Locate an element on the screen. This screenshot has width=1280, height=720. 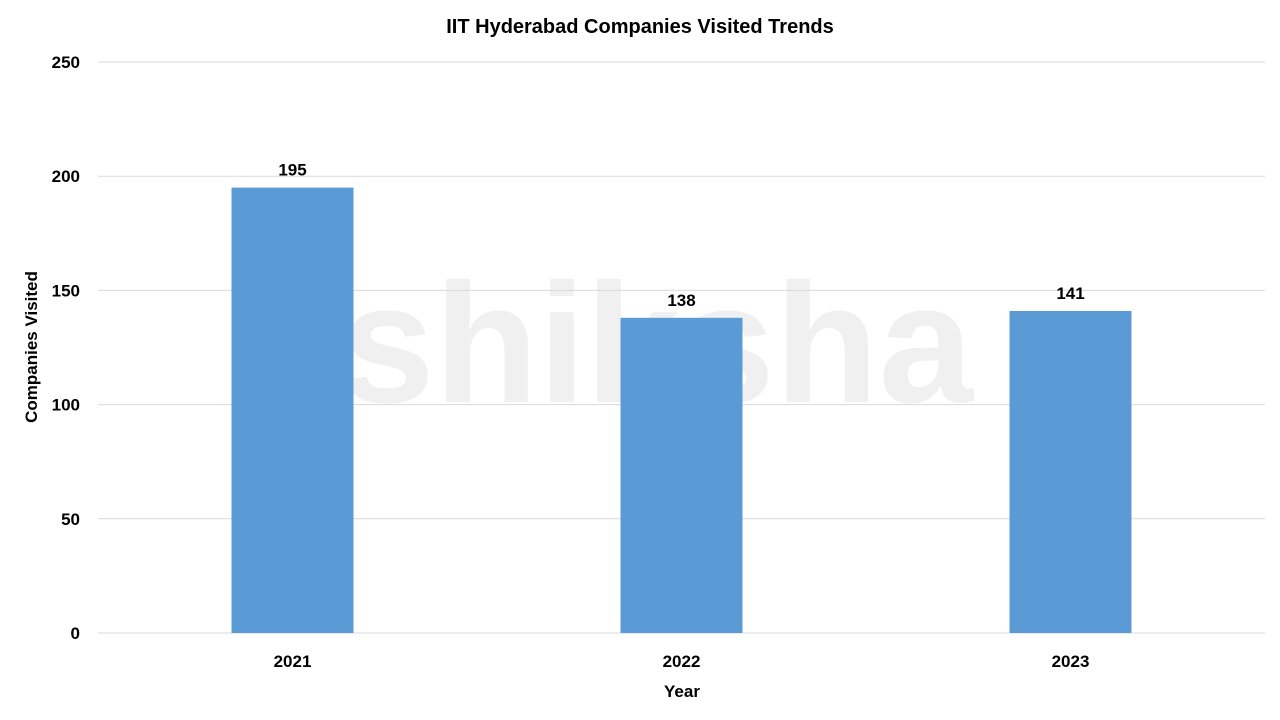
chart-title: IIT Hyderabad Companies Visited Trends is located at coordinates (640, 27).